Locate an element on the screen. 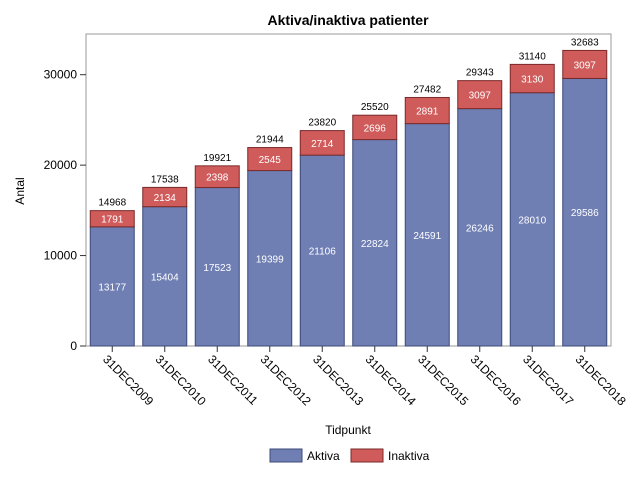 This screenshot has height=485, width=640. legend-label-inaktiva: Inaktiva is located at coordinates (409, 456).